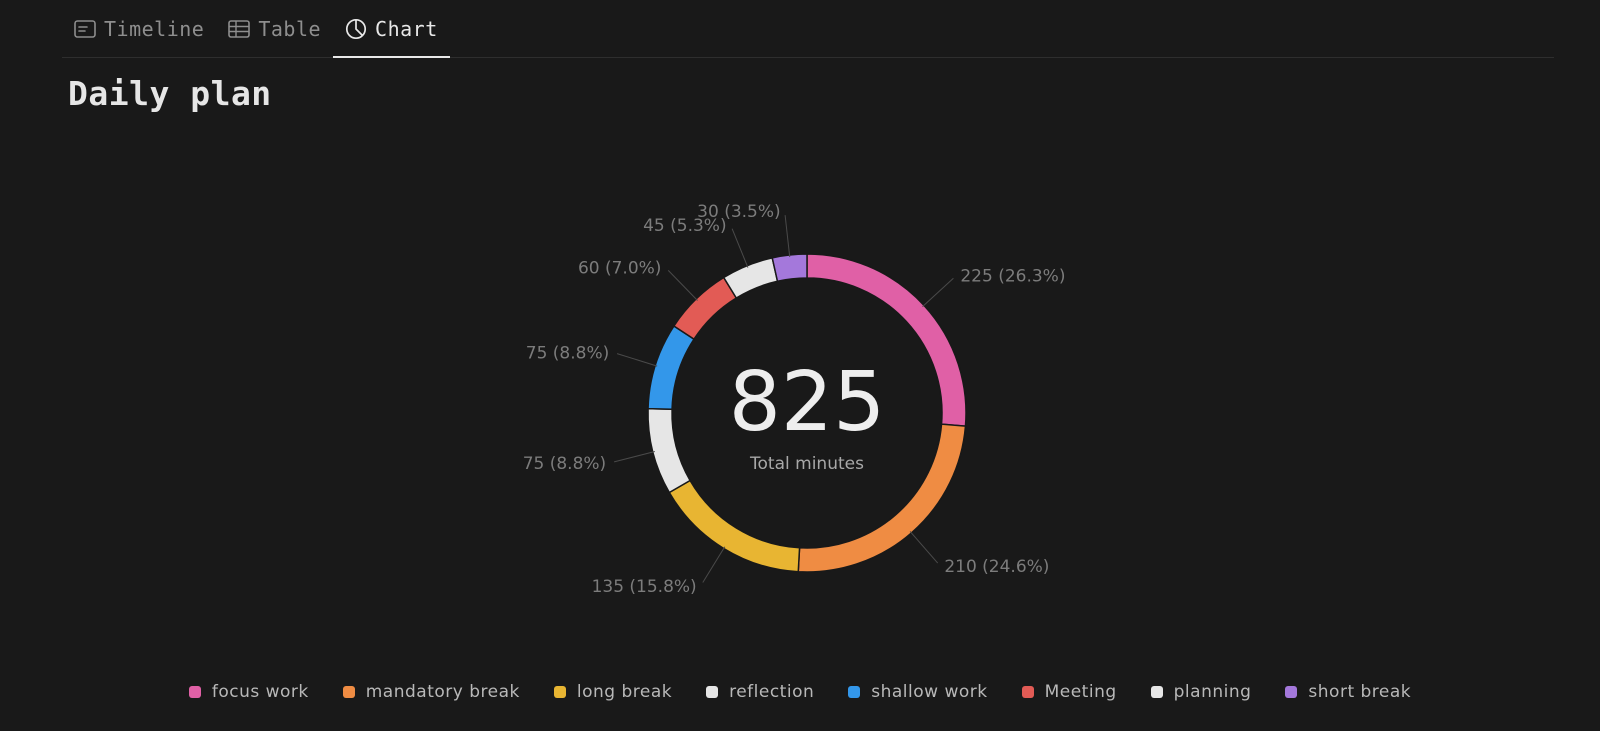 The width and height of the screenshot is (1600, 731). I want to click on legend-label: focus work, so click(260, 692).